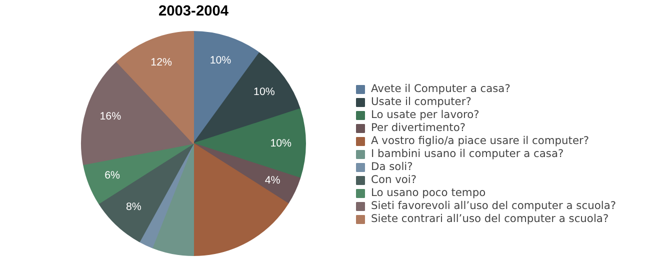  I want to click on legend-label: Usate il computer?, so click(421, 101).